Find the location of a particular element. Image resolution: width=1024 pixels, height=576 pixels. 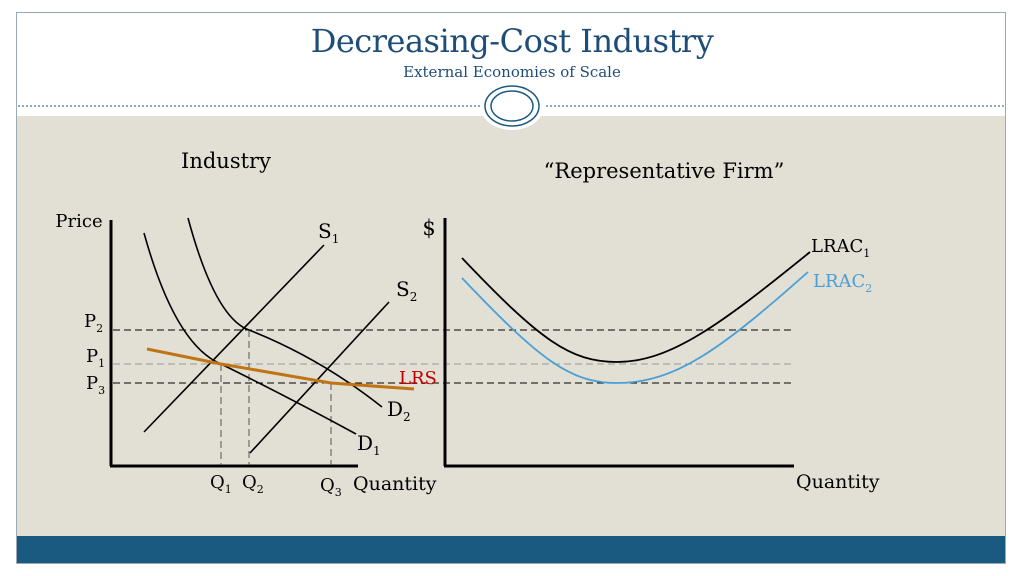

p3-label: P3 is located at coordinates (95, 385).